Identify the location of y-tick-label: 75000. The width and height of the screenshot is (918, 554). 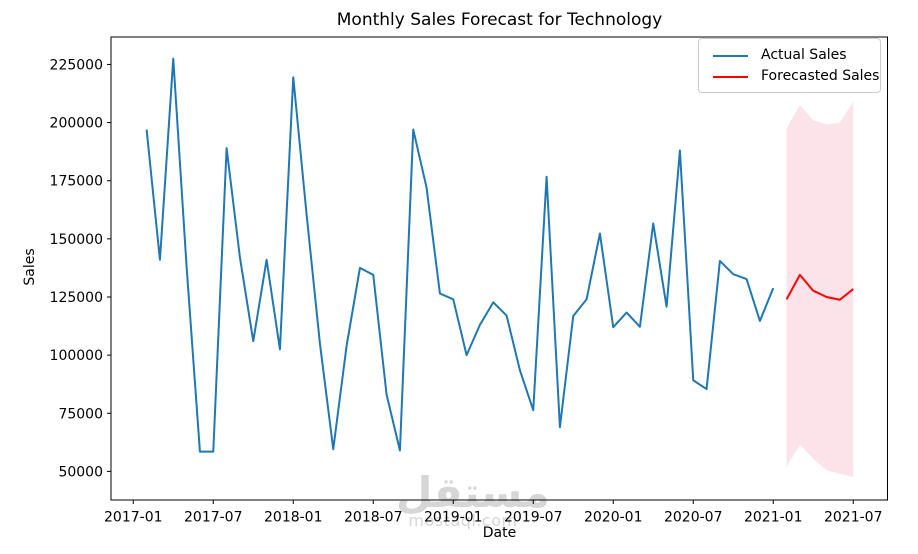
(80, 414).